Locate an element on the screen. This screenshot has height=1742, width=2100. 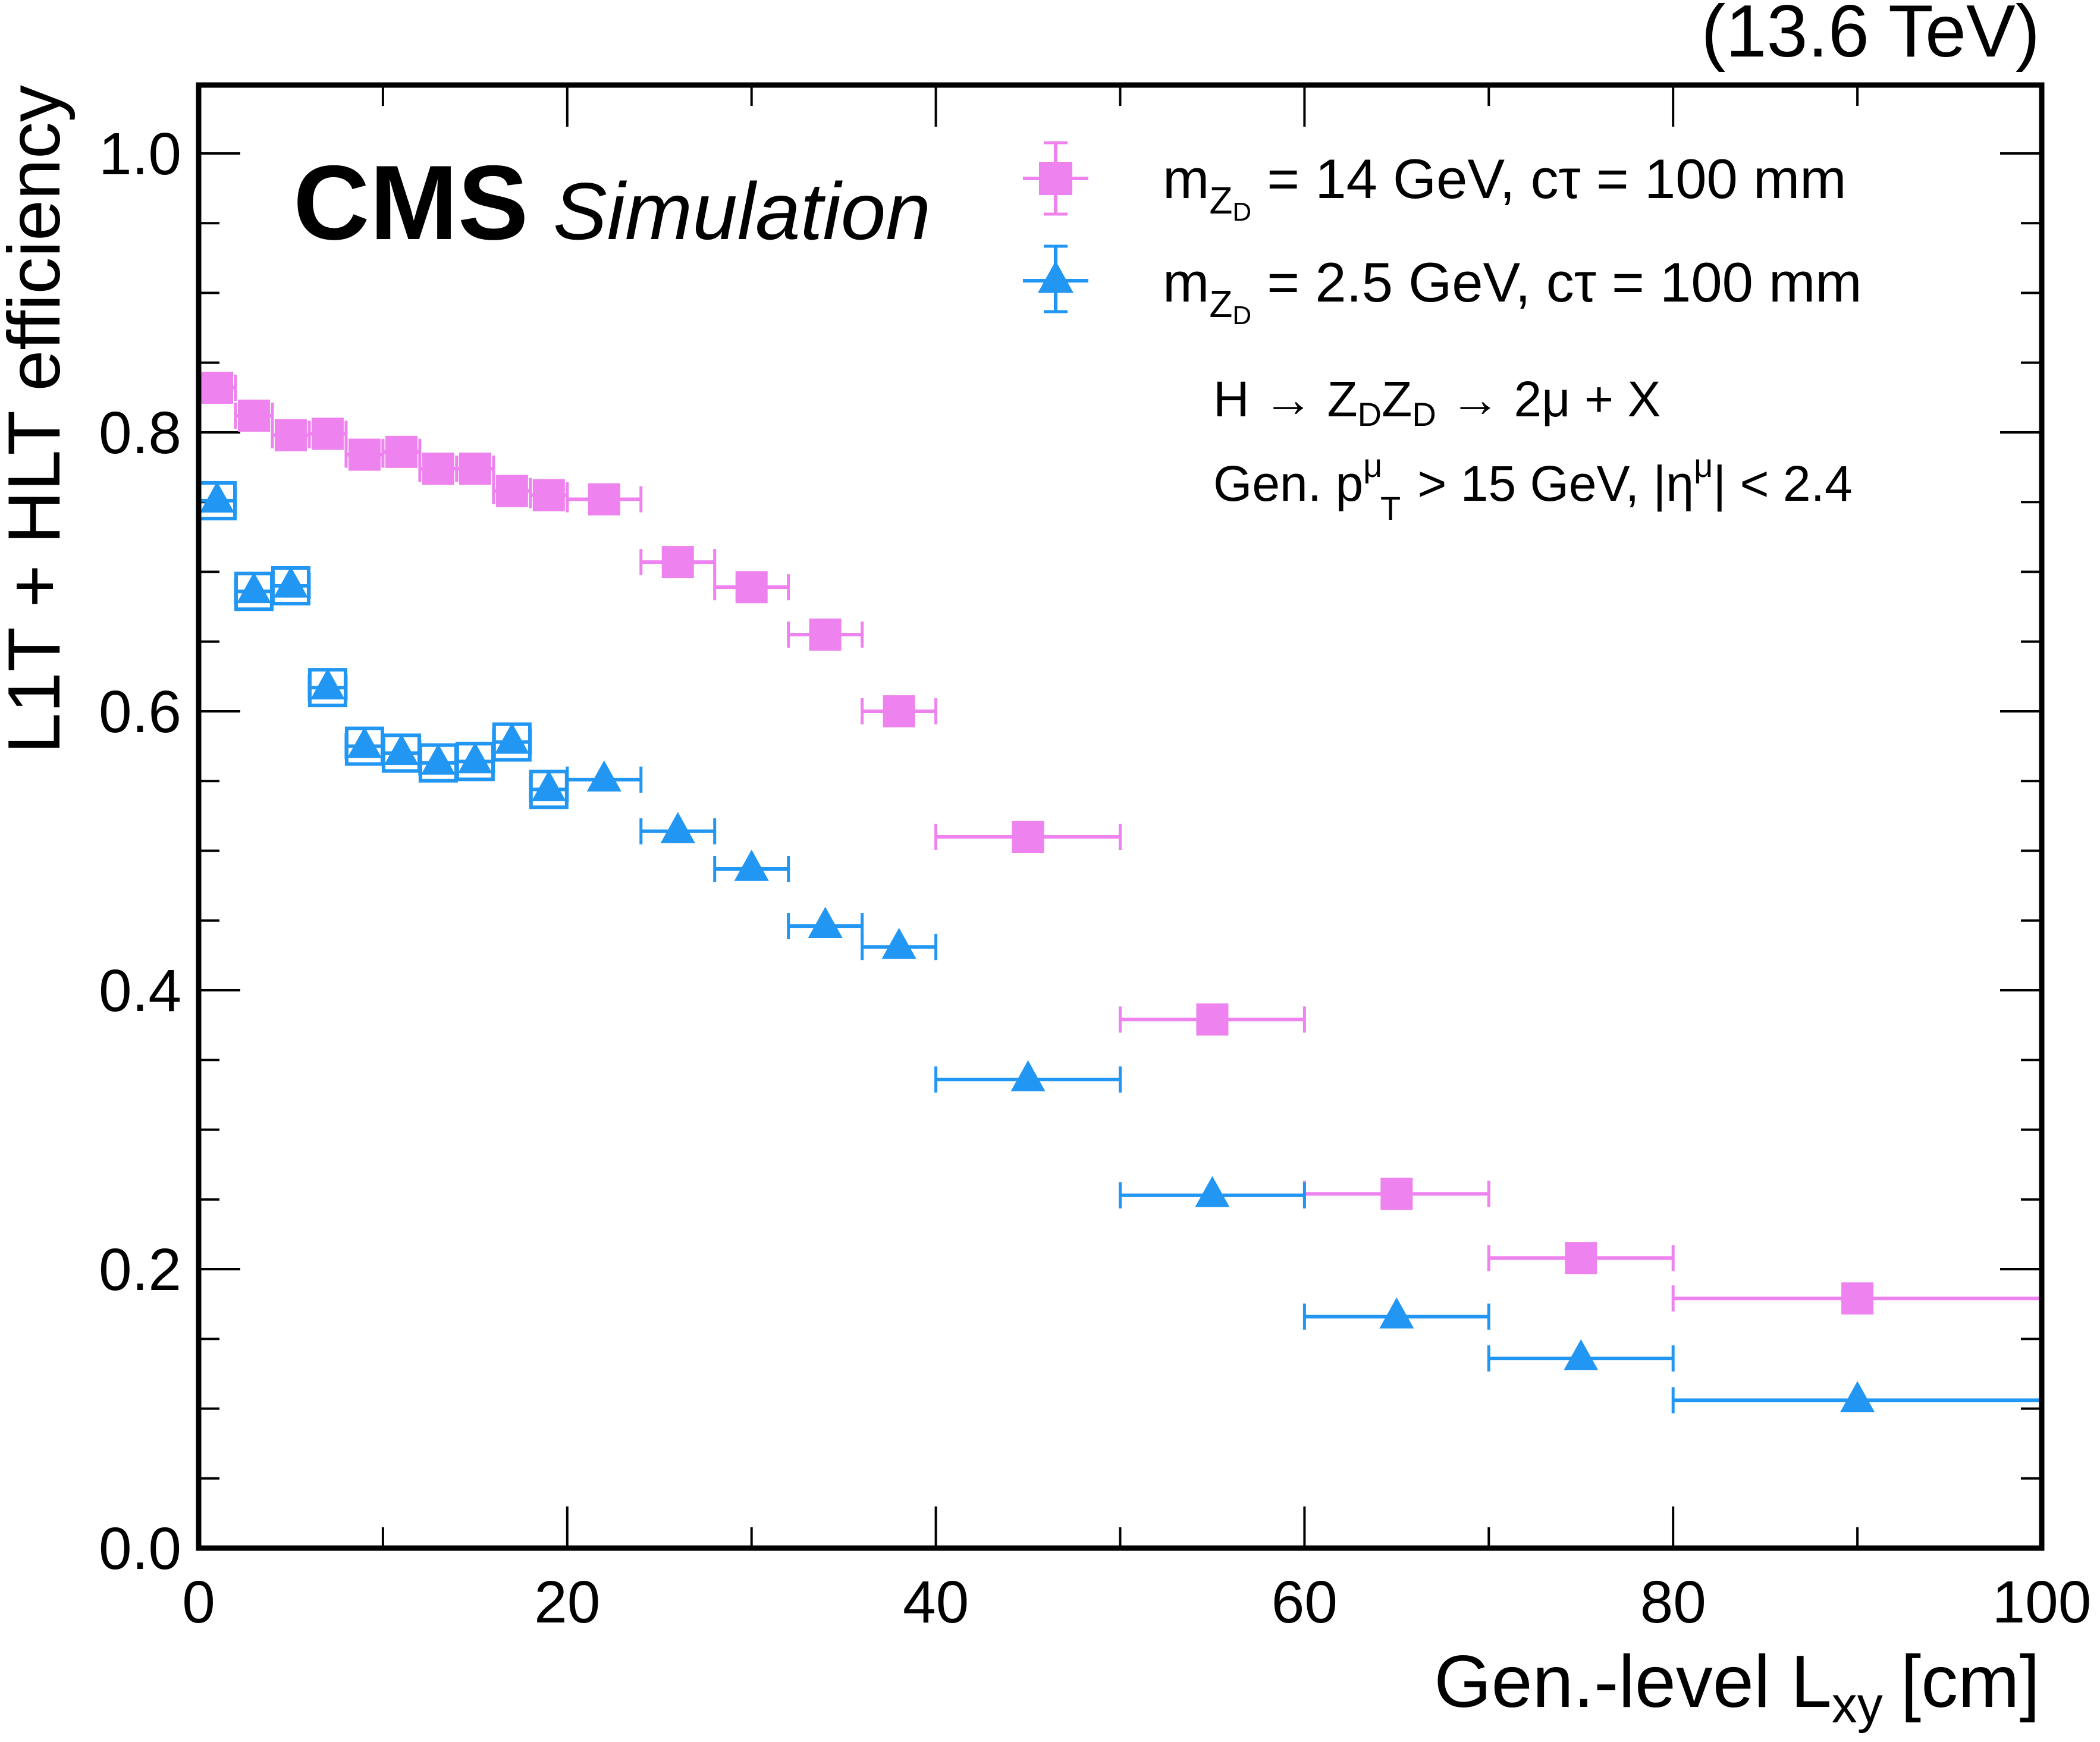
simulation-label: Simulation is located at coordinates (742, 211).